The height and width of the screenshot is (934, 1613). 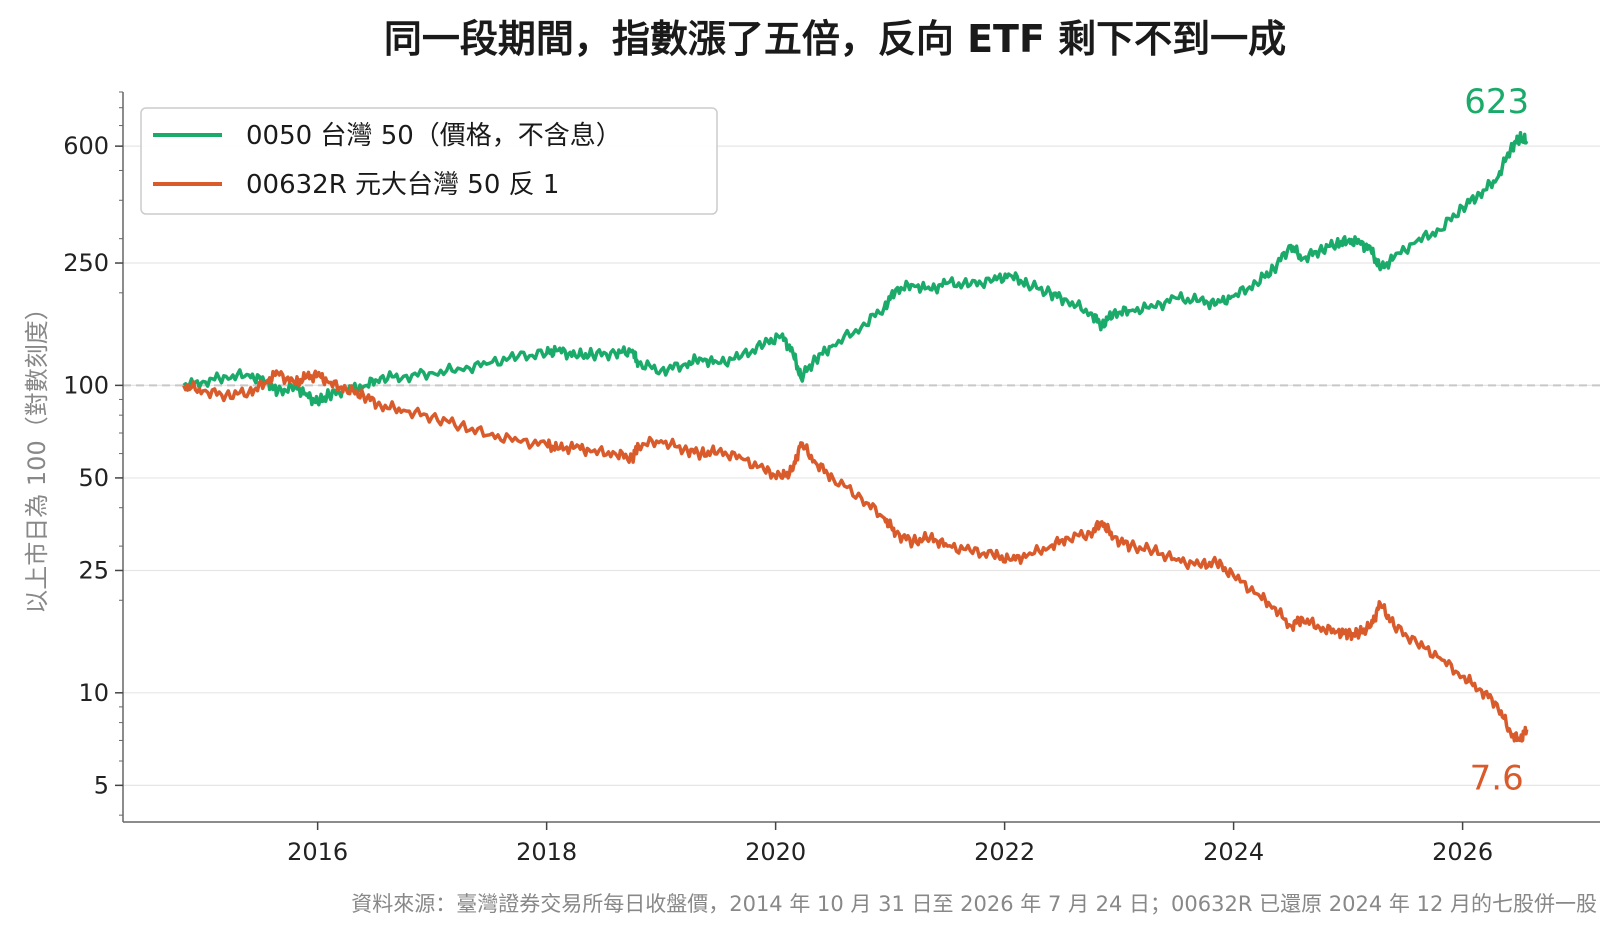 What do you see at coordinates (434, 136) in the screenshot?
I see `legend-label-0050: 0050 台灣 50（價格，不含息）` at bounding box center [434, 136].